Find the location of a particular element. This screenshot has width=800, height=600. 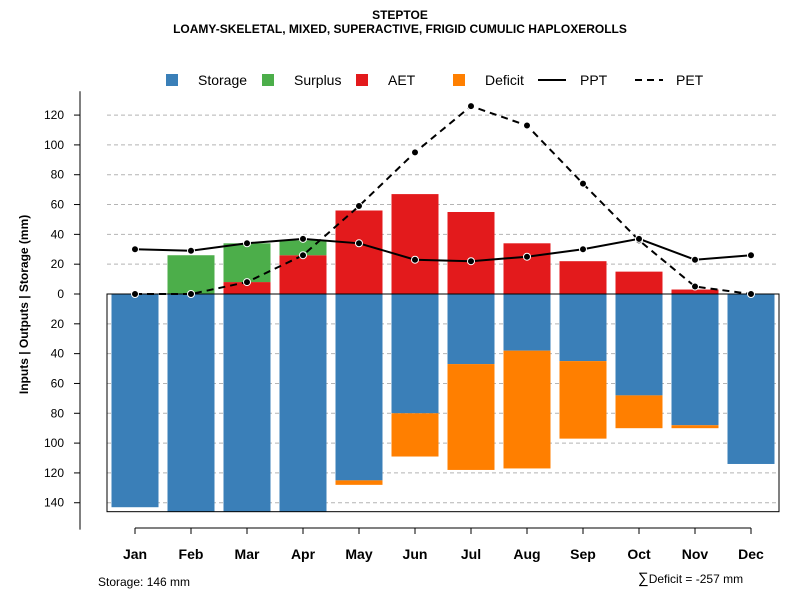

point-ppt-sep is located at coordinates (583, 249).